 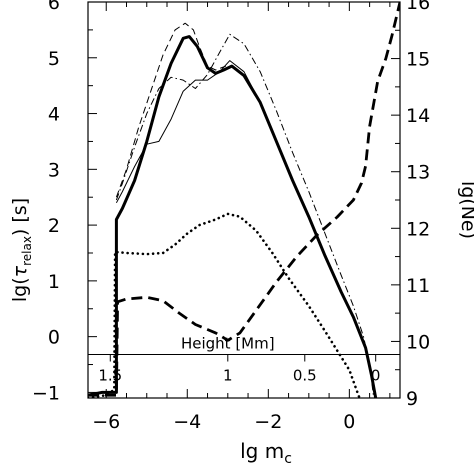 I want to click on x-tick-label: −6, so click(x=106, y=422).